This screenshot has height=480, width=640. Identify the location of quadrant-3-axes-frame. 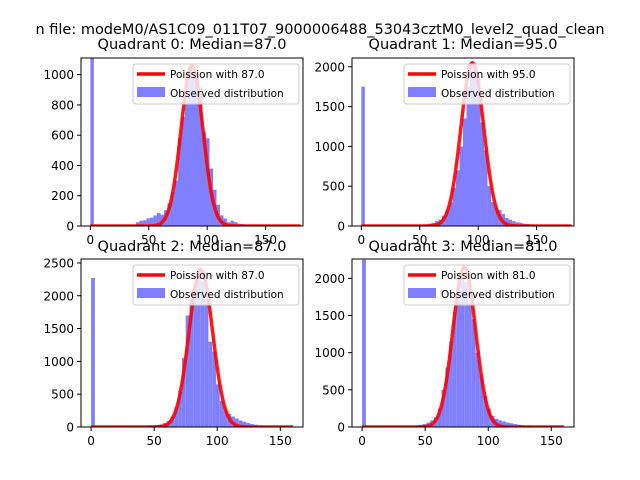
(463, 343).